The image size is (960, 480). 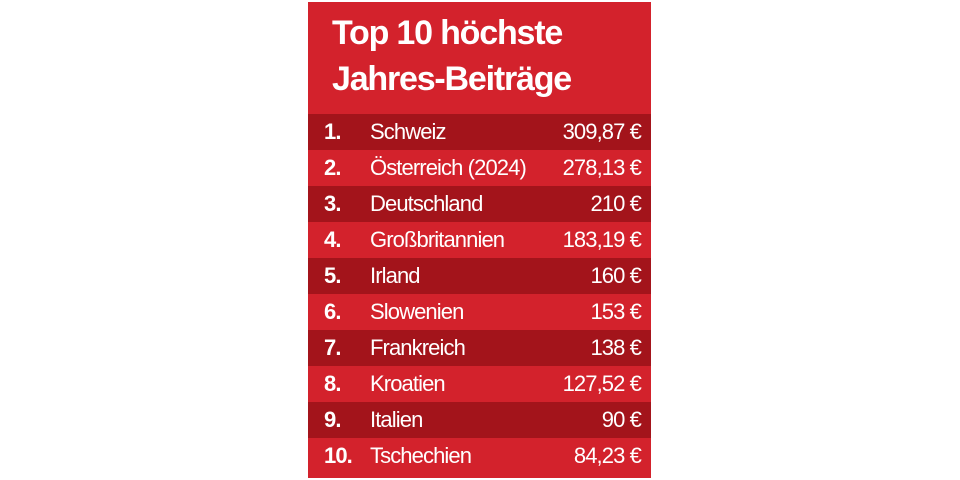 What do you see at coordinates (479, 132) in the screenshot?
I see `table-row: 1. Schweiz 309,87 €` at bounding box center [479, 132].